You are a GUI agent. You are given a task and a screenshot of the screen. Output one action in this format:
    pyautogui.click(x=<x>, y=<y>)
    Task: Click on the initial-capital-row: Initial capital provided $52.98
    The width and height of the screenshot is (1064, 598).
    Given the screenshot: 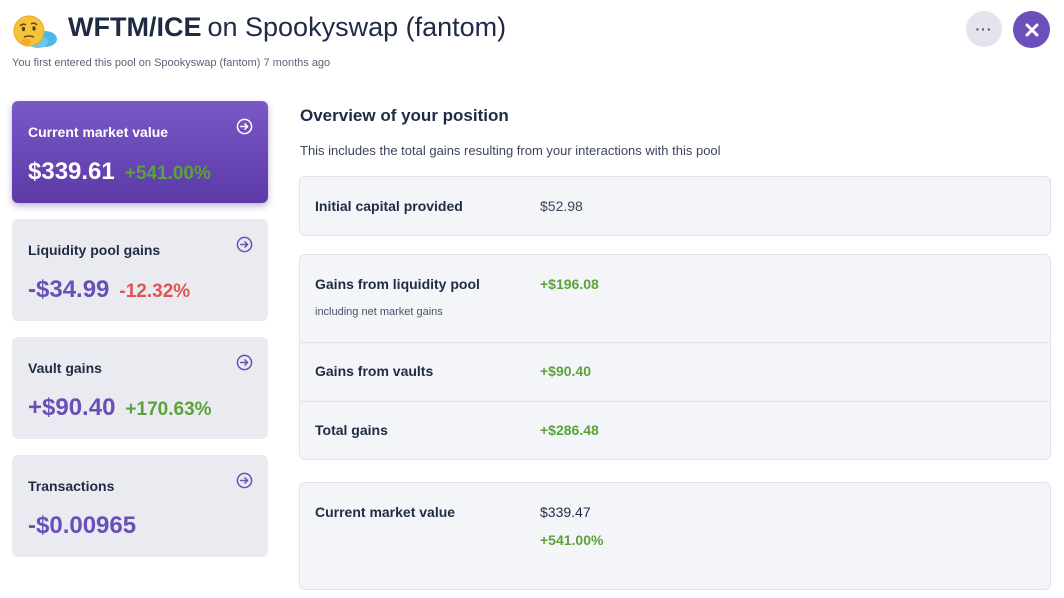 What is the action you would take?
    pyautogui.click(x=675, y=206)
    